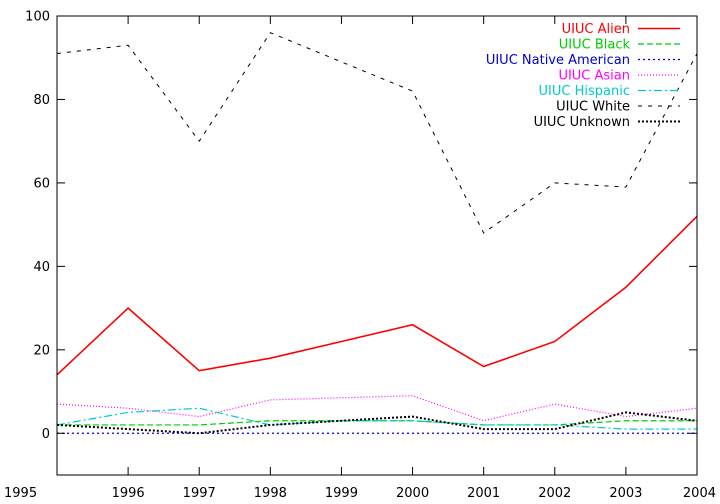 Image resolution: width=720 pixels, height=504 pixels. I want to click on x-tick-label-0: 1995, so click(20, 493).